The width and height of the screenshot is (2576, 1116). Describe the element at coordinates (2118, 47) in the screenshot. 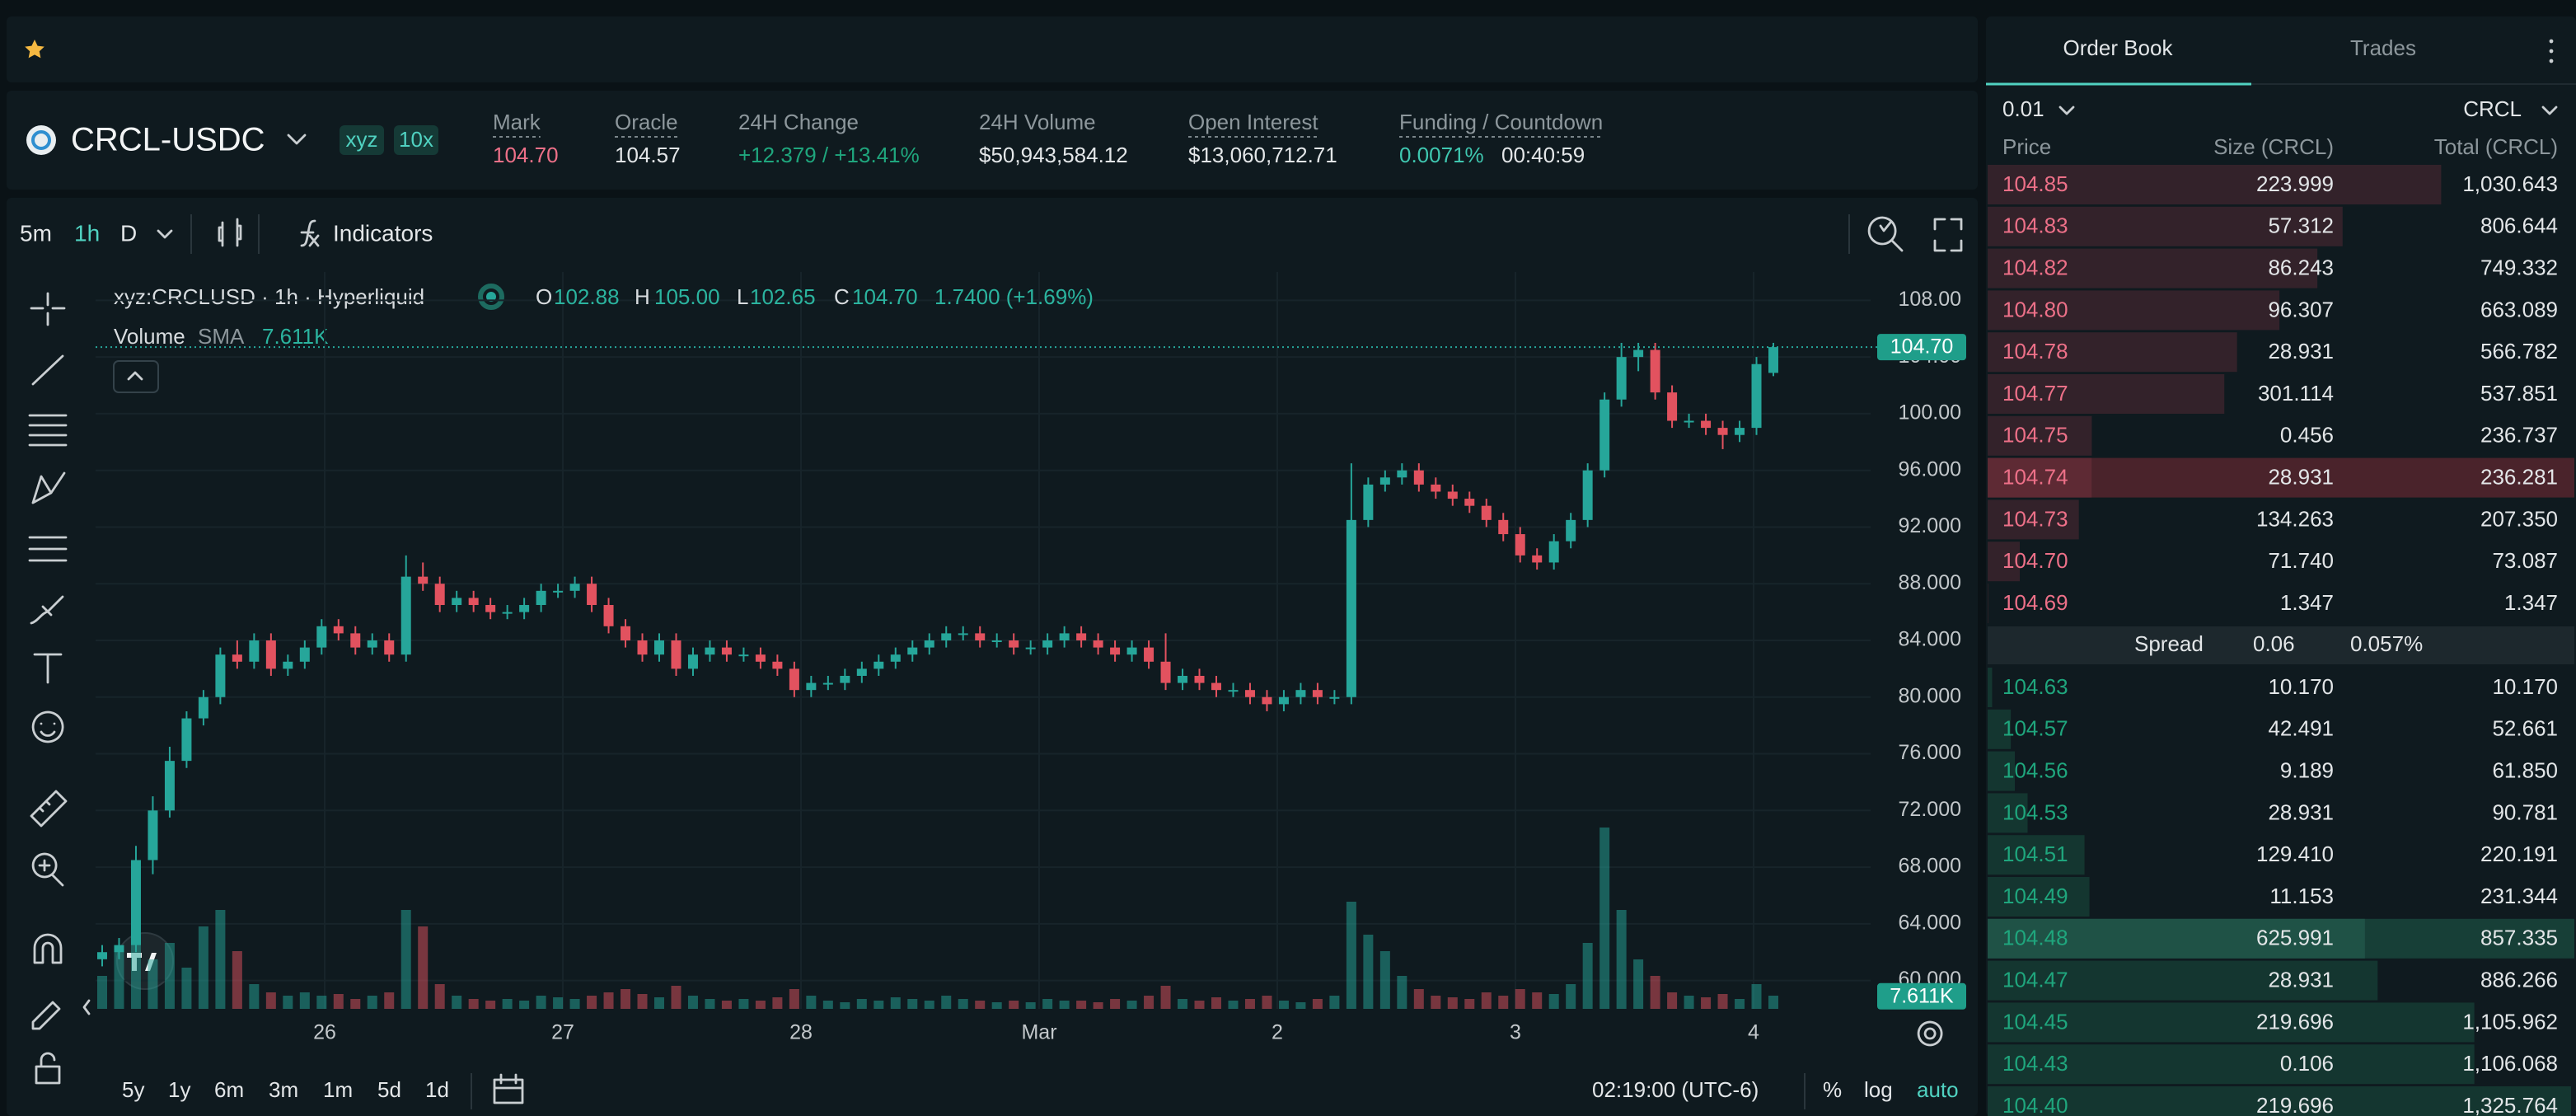

I see `tab: Order Book` at that location.